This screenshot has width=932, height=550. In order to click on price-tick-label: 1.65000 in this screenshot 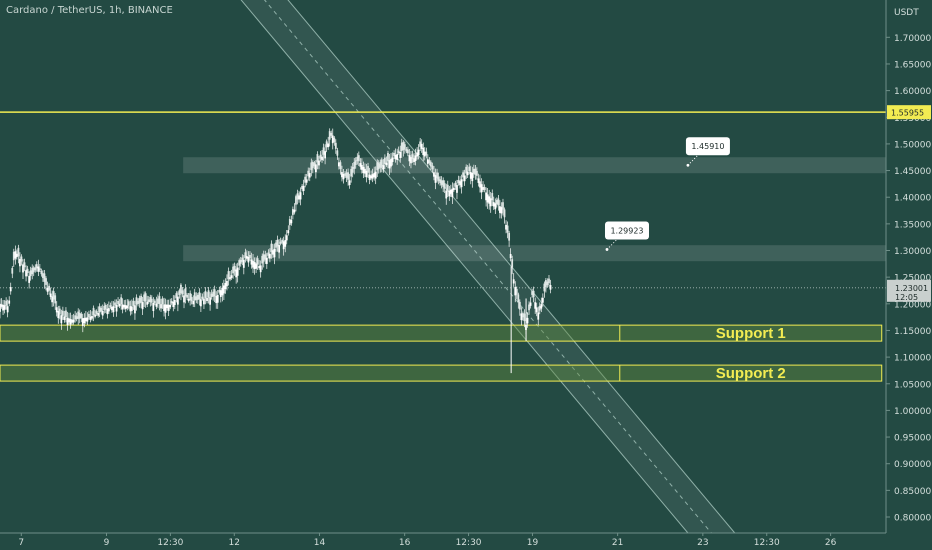, I will do `click(912, 65)`.